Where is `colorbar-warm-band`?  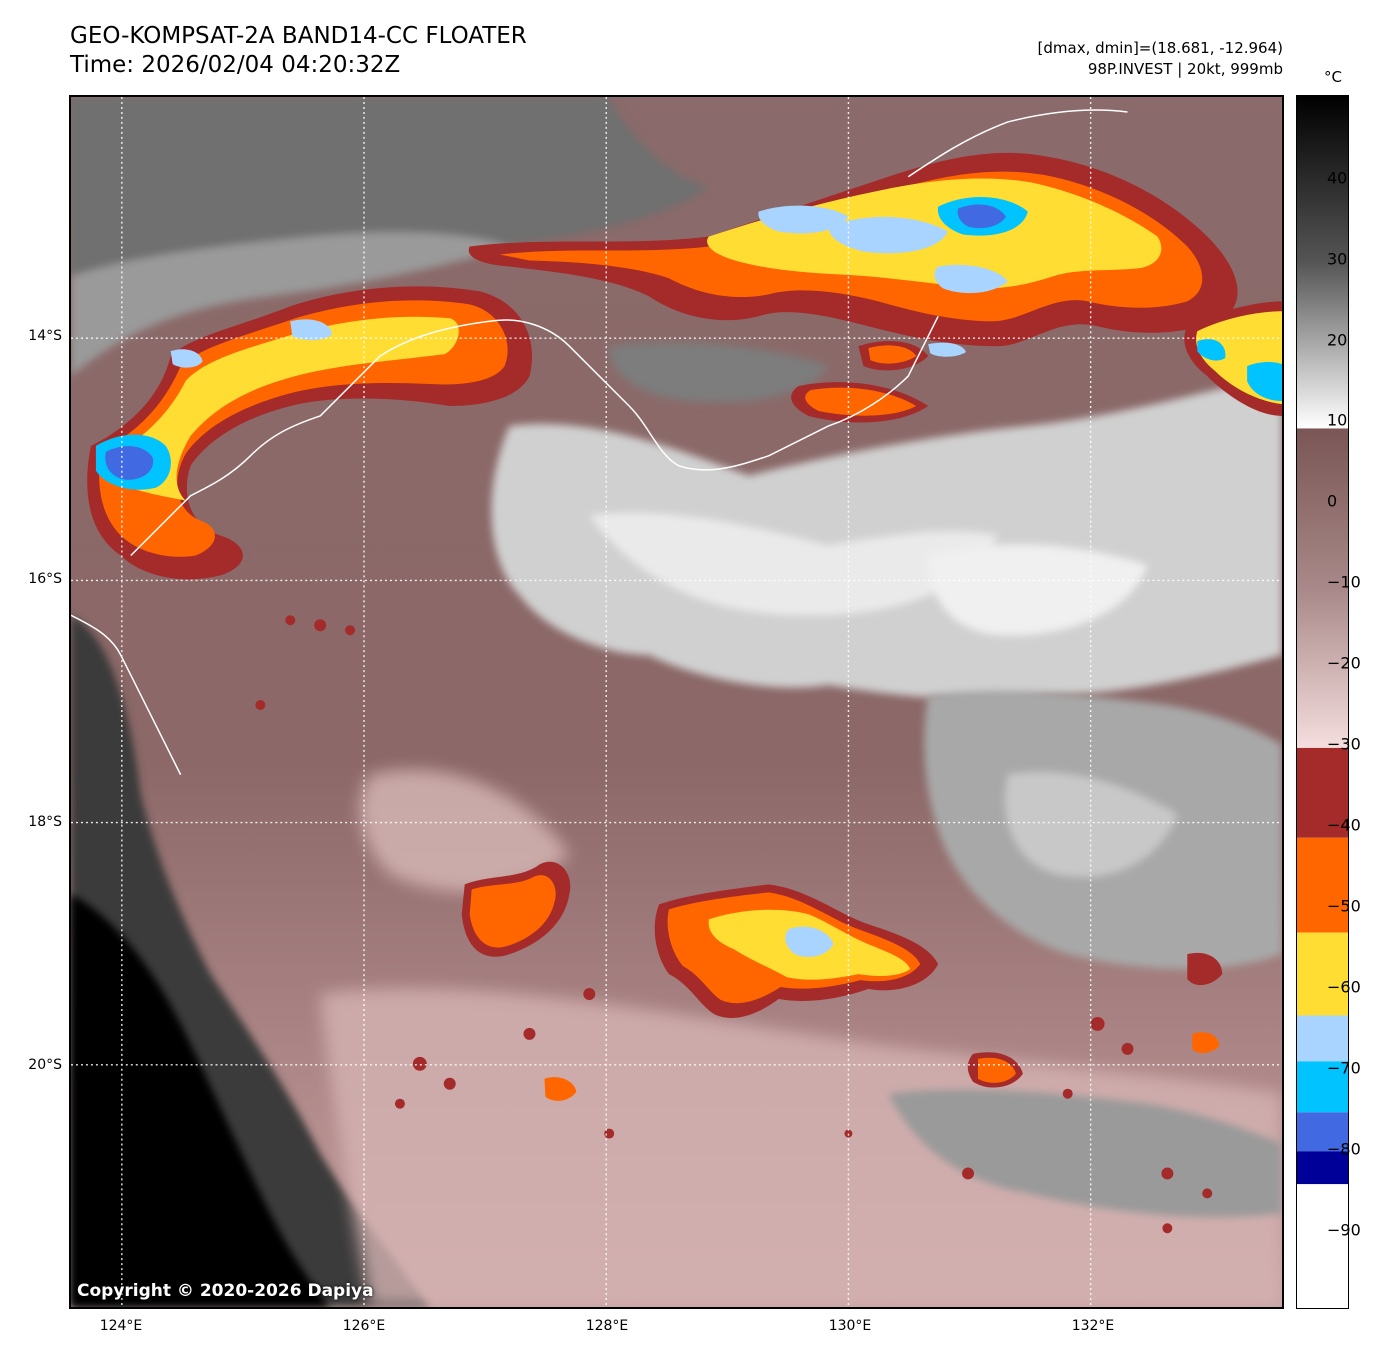 colorbar-warm-band is located at coordinates (1322, 588).